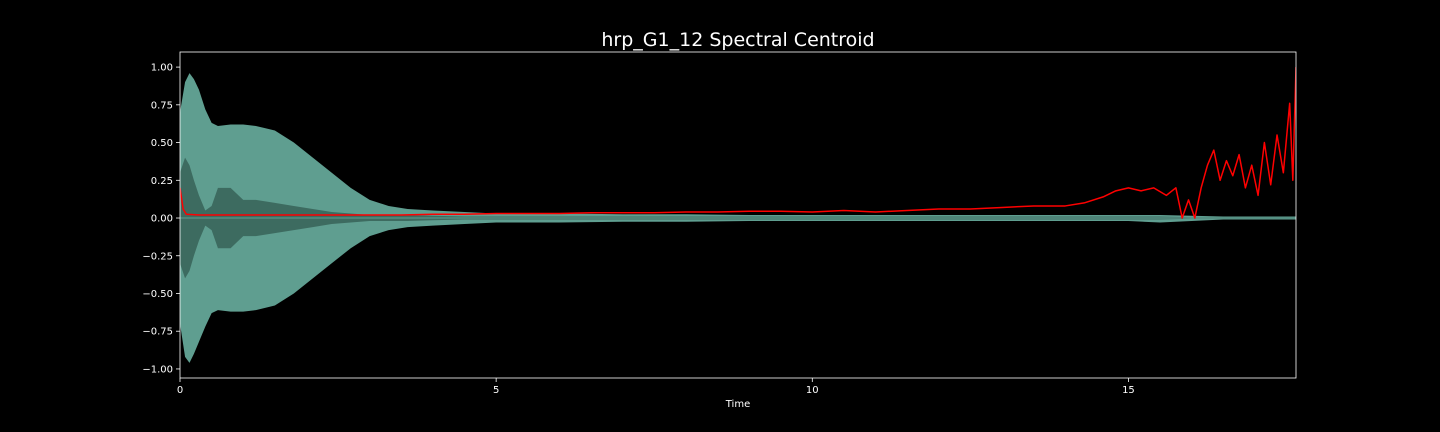  Describe the element at coordinates (157, 332) in the screenshot. I see `y-tick-label: −0.75` at that location.